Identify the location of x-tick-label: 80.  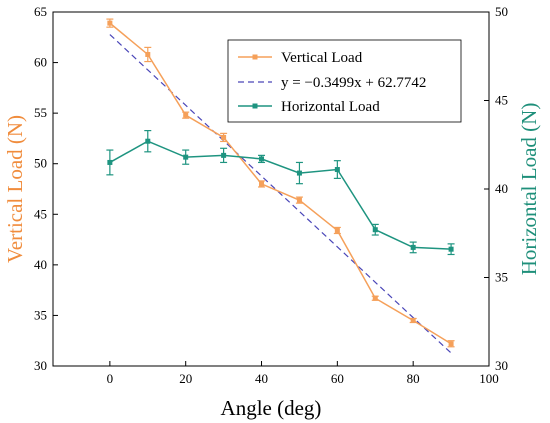
(413, 378).